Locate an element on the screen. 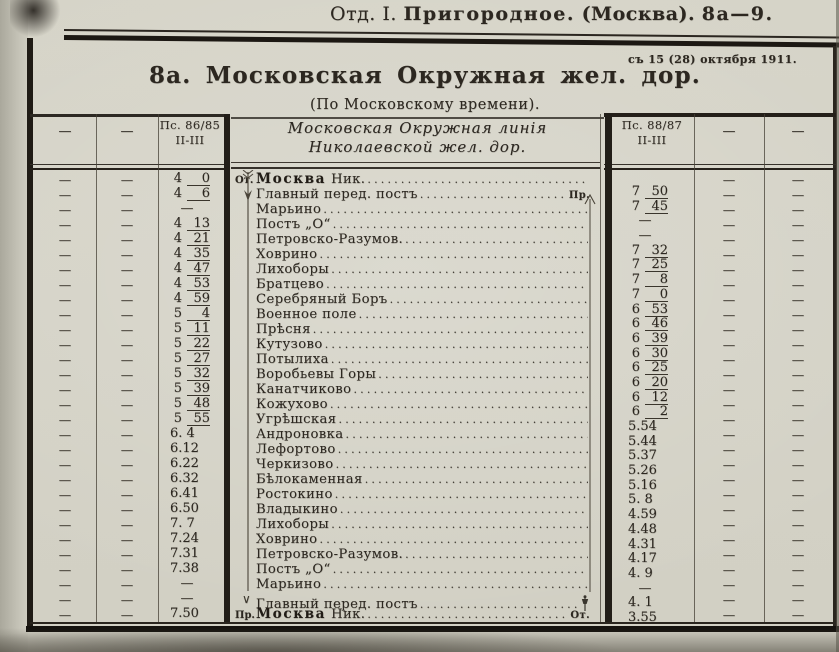 This screenshot has height=652, width=839. up-time-cell: 4. 1 is located at coordinates (640, 603).